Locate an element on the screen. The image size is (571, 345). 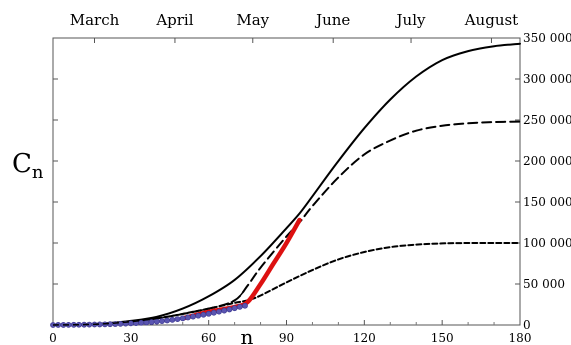
y-axis-label: Cn is located at coordinates (28, 166).